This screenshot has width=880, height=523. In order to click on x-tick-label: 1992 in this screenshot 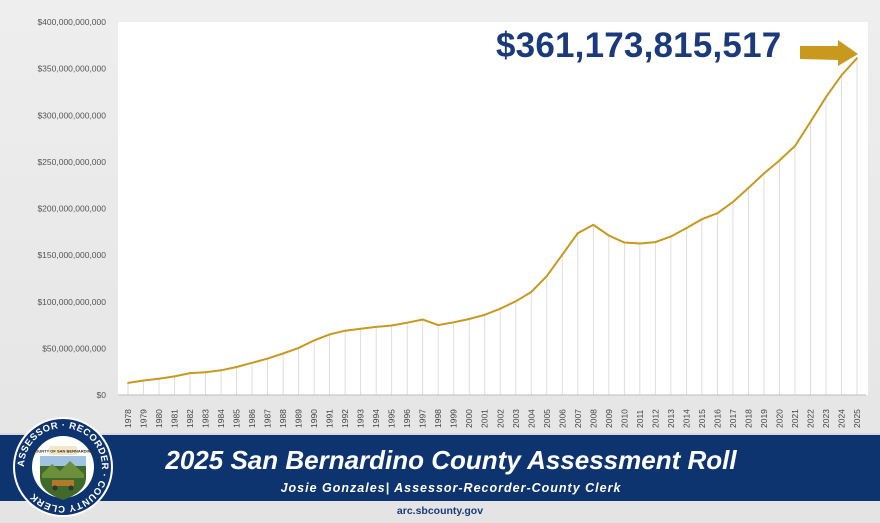, I will do `click(345, 418)`.